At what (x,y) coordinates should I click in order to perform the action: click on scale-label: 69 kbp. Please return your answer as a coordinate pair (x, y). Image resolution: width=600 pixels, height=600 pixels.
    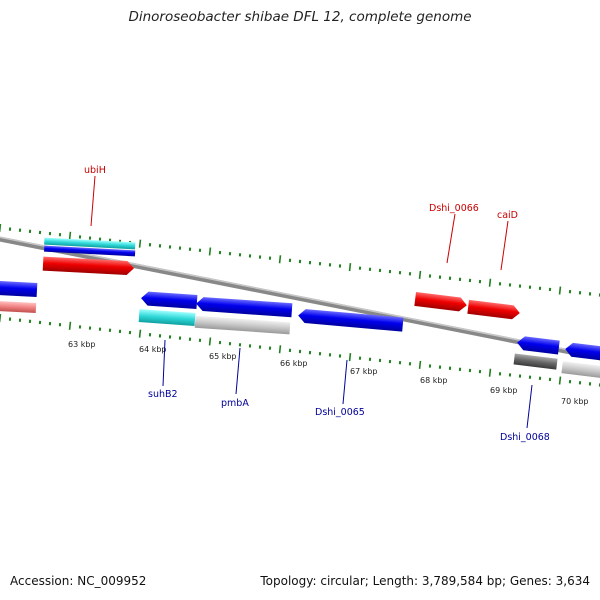
    Looking at the image, I should click on (504, 390).